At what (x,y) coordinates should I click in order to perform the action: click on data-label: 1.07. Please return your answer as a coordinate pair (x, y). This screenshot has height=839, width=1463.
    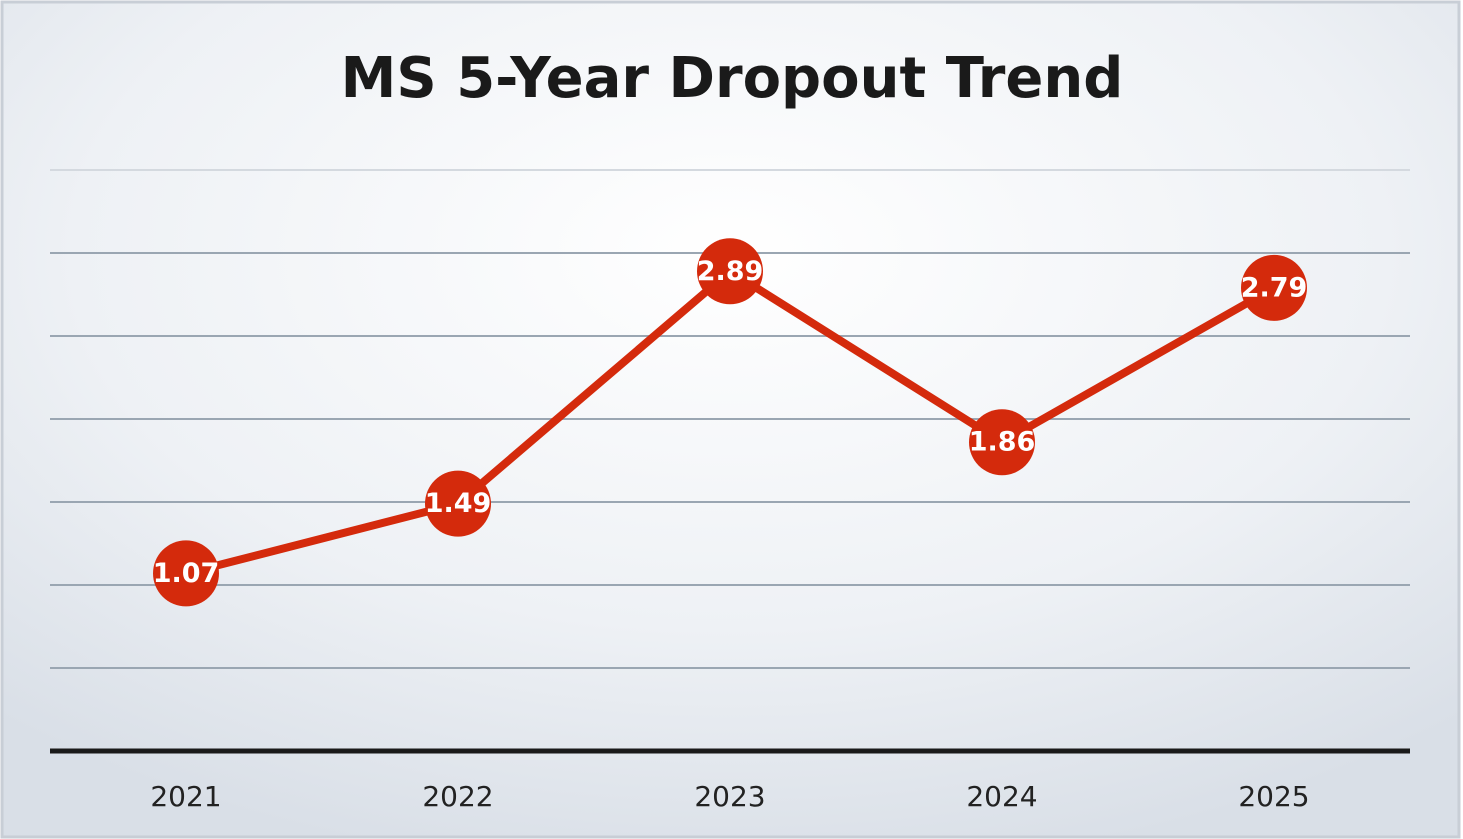
    Looking at the image, I should click on (186, 573).